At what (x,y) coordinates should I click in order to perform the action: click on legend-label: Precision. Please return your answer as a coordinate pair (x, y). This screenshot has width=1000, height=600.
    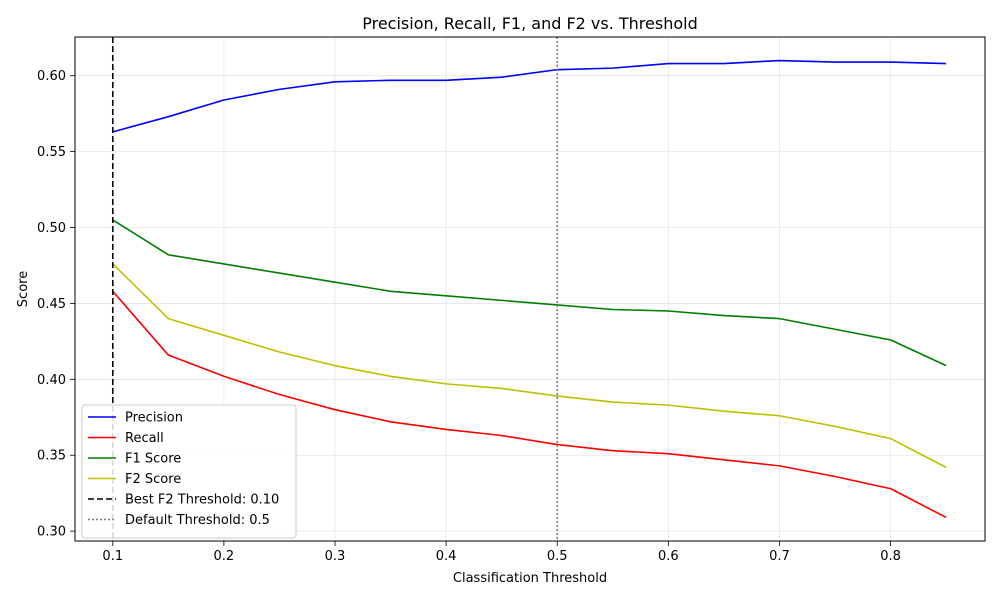
    Looking at the image, I should click on (154, 418).